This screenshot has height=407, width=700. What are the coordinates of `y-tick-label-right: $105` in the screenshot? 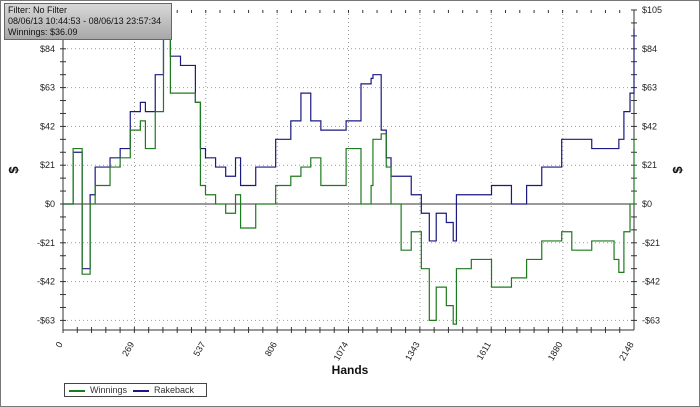 It's located at (652, 10).